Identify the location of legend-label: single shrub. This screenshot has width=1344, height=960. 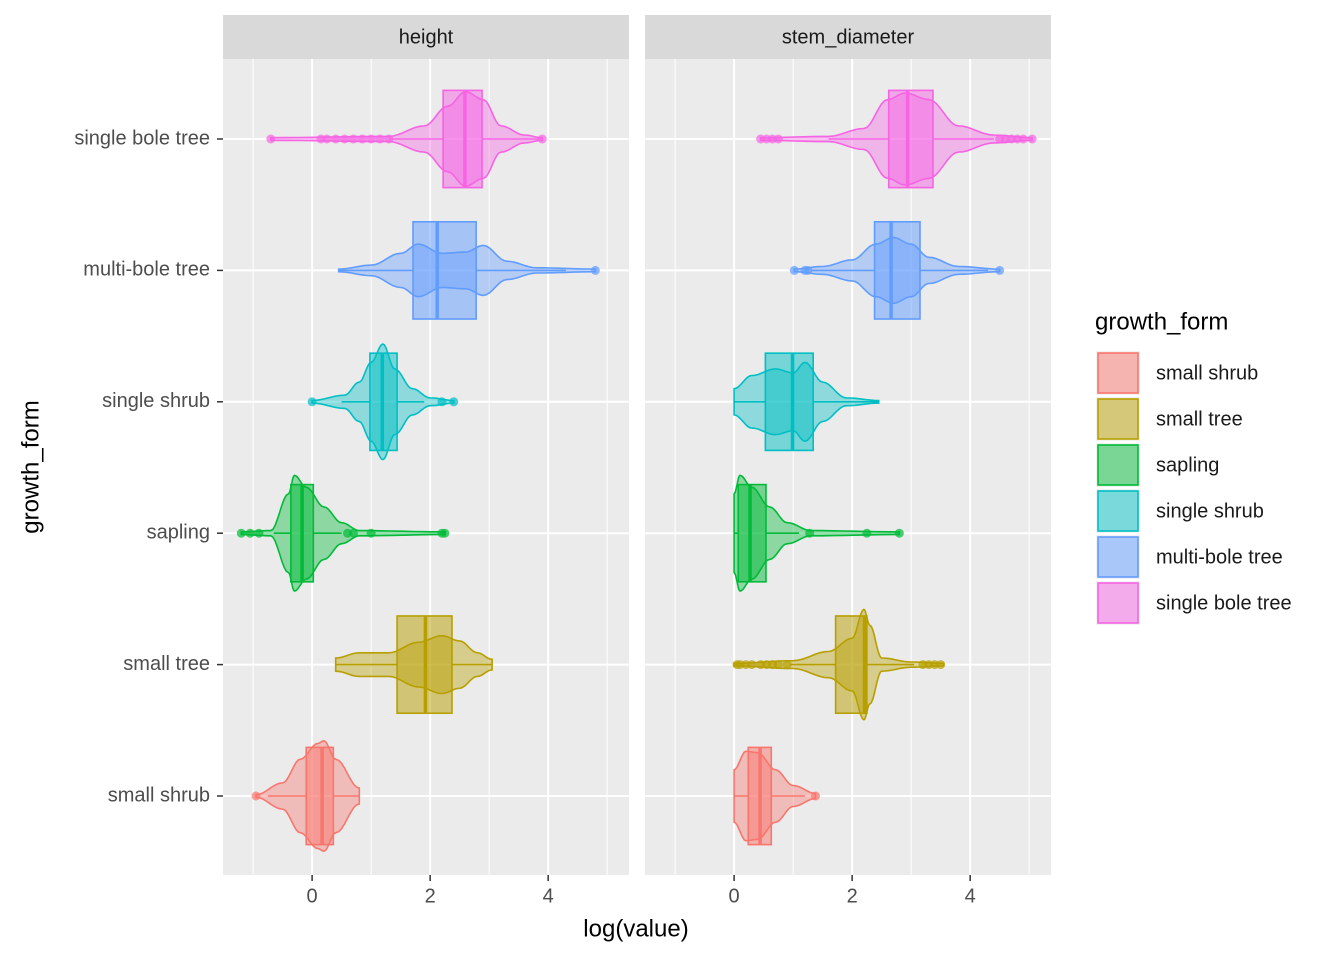
(1210, 511).